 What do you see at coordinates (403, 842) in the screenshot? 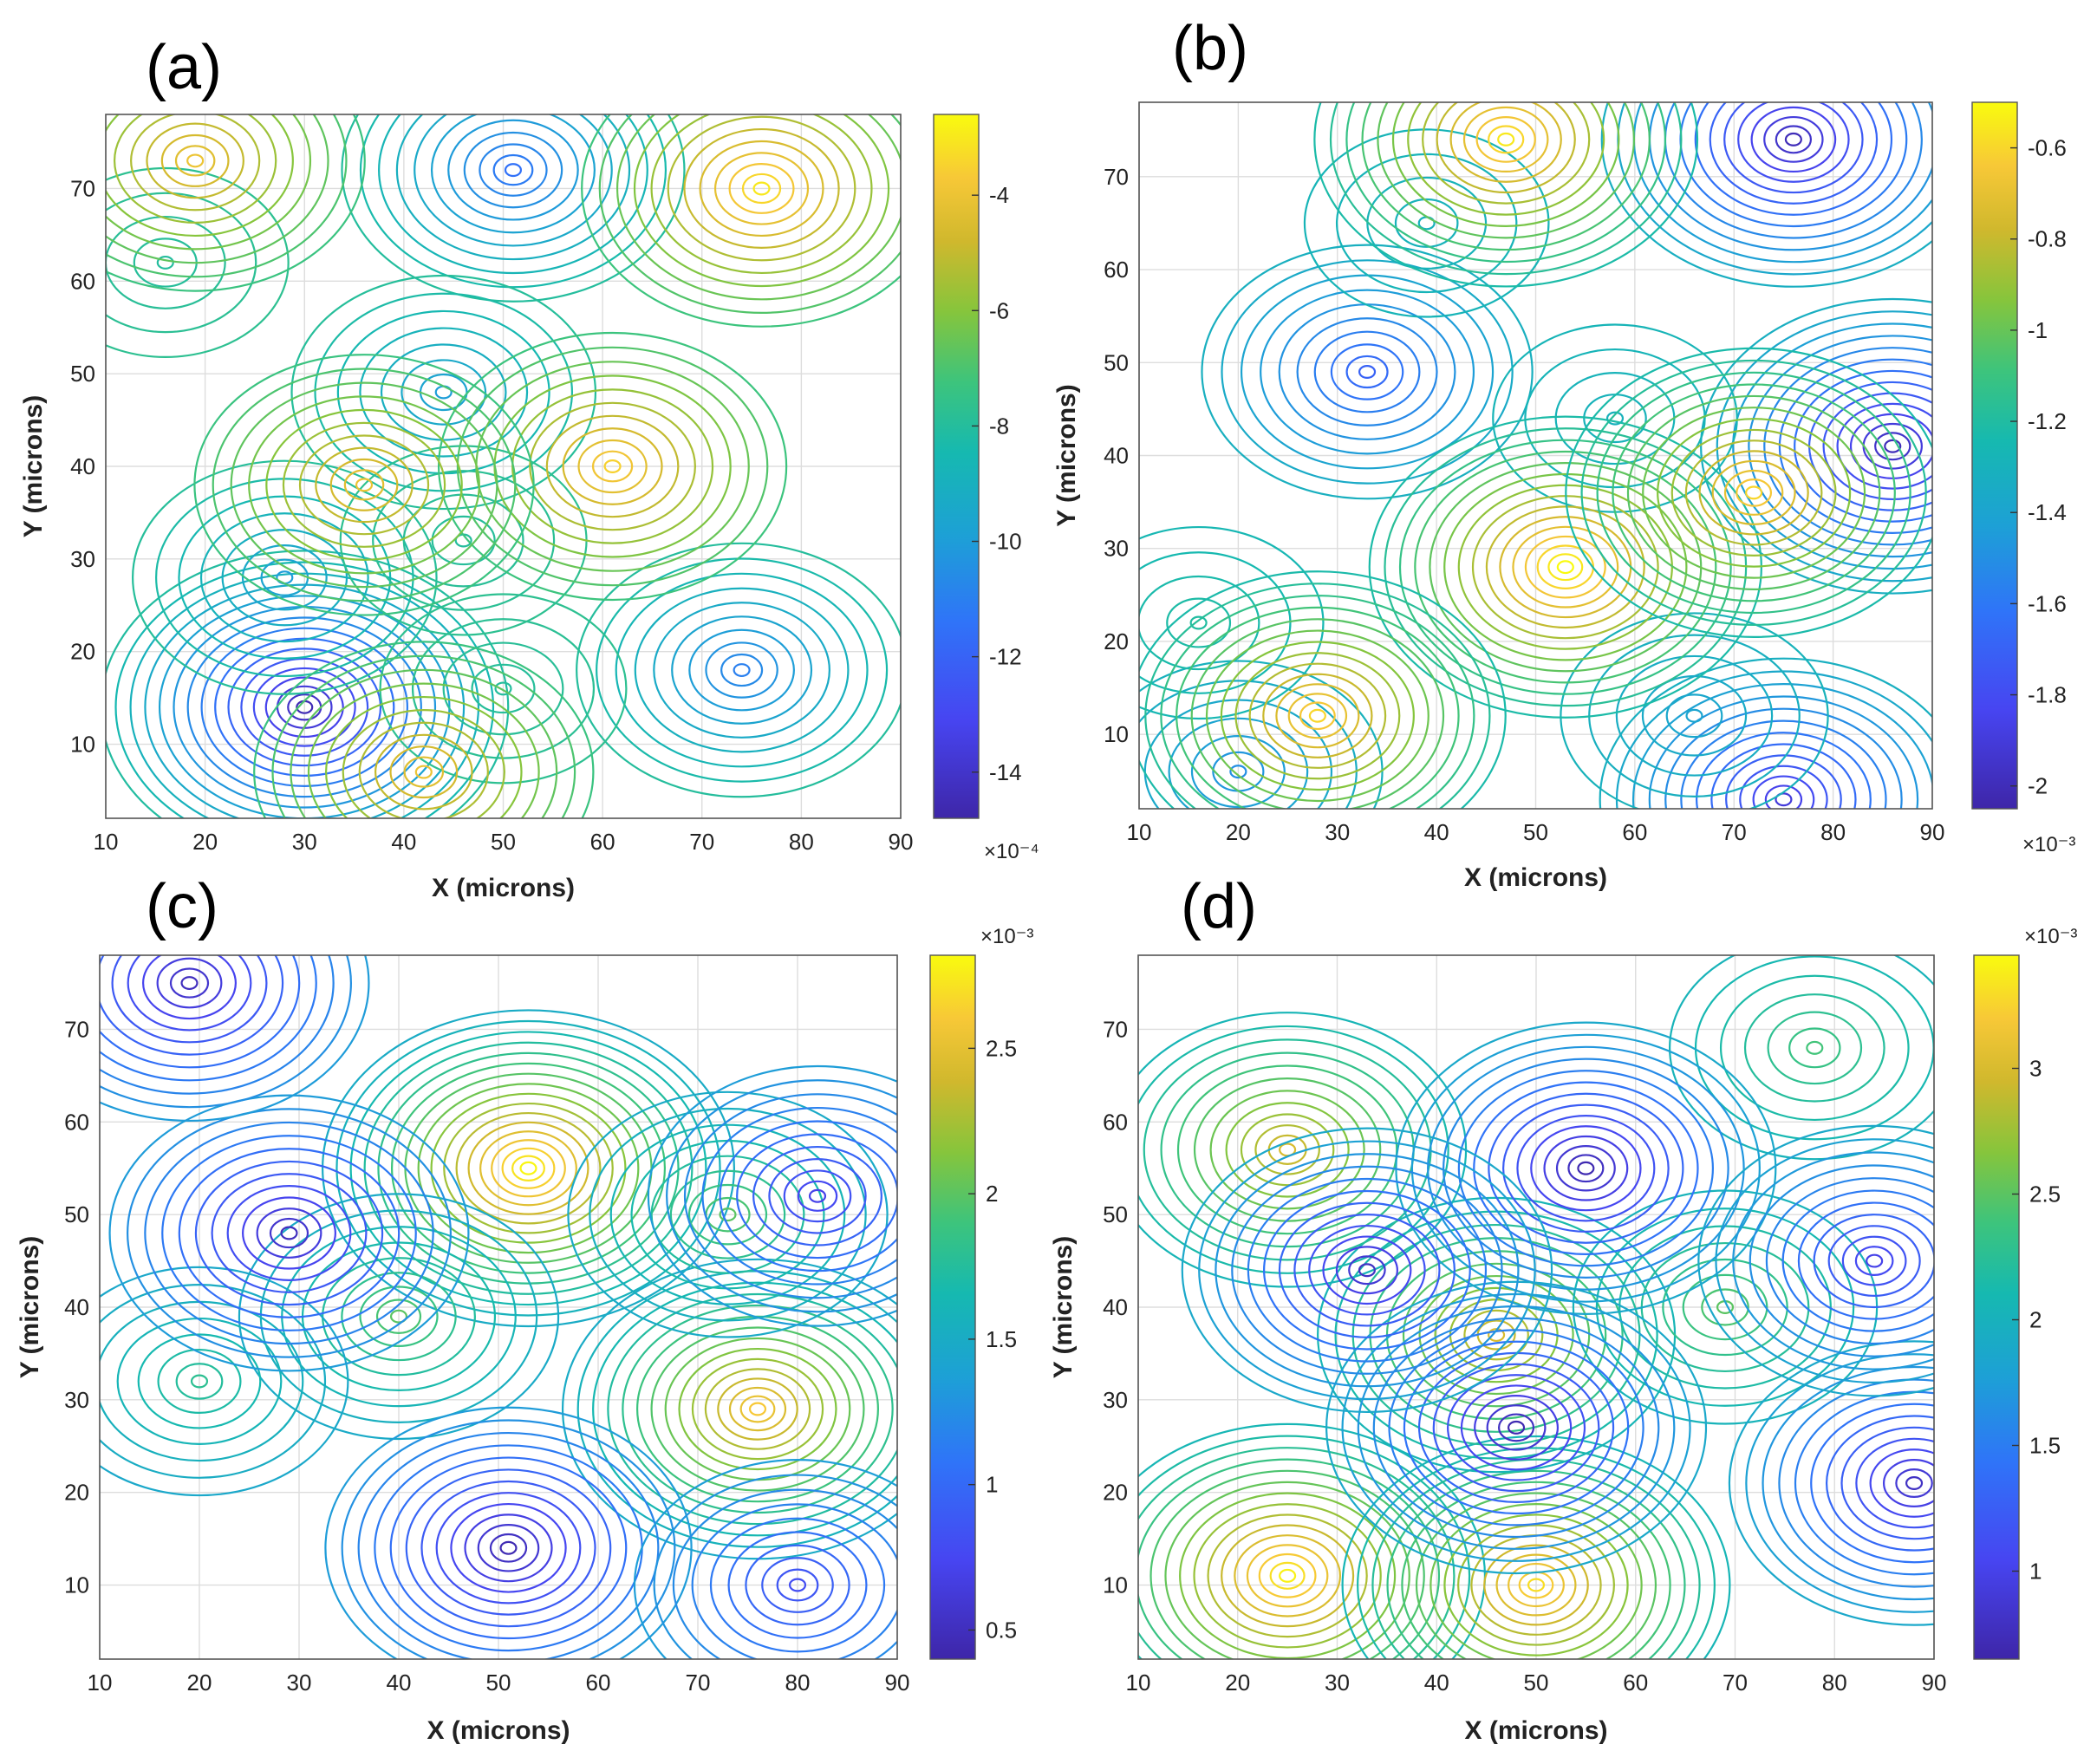
I see `x-tick-label: 40` at bounding box center [403, 842].